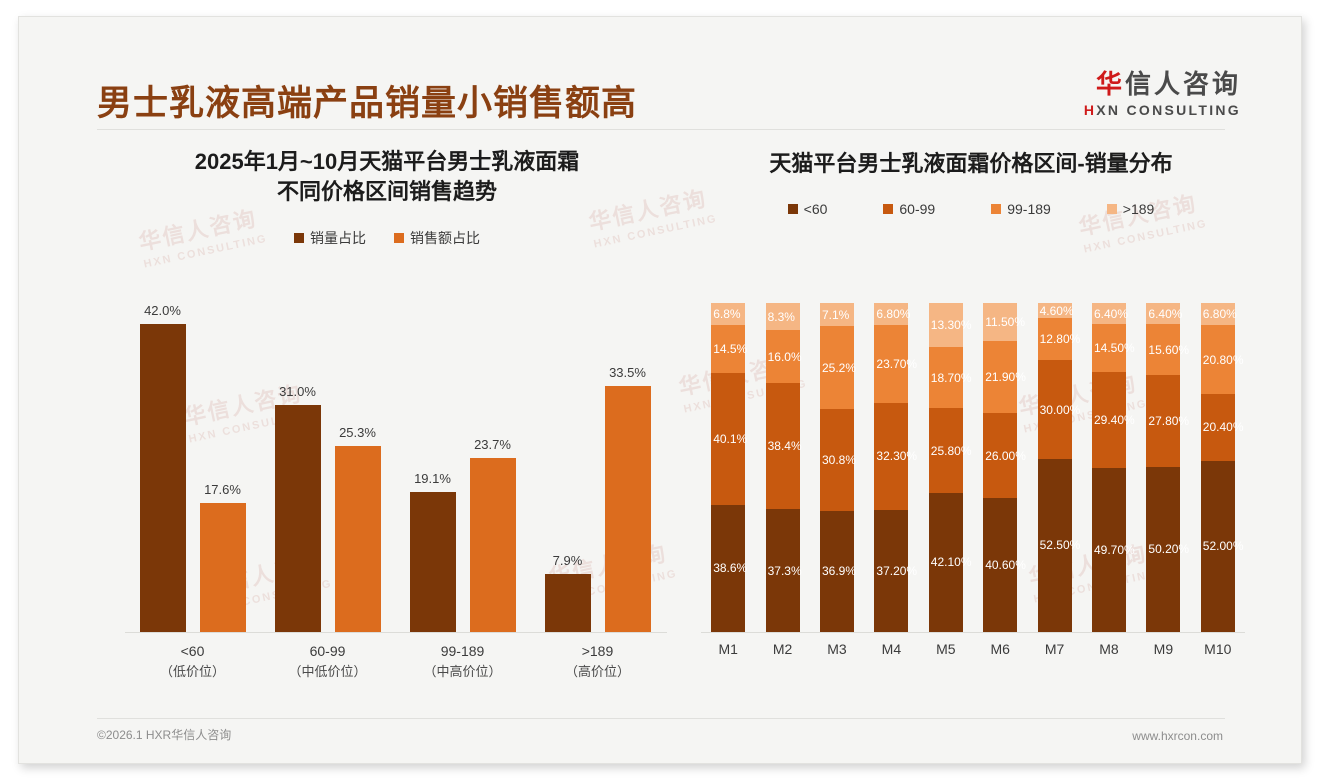 This screenshot has height=780, width=1340. What do you see at coordinates (728, 314) in the screenshot?
I see `stacked-bar-segment: 6.8%` at bounding box center [728, 314].